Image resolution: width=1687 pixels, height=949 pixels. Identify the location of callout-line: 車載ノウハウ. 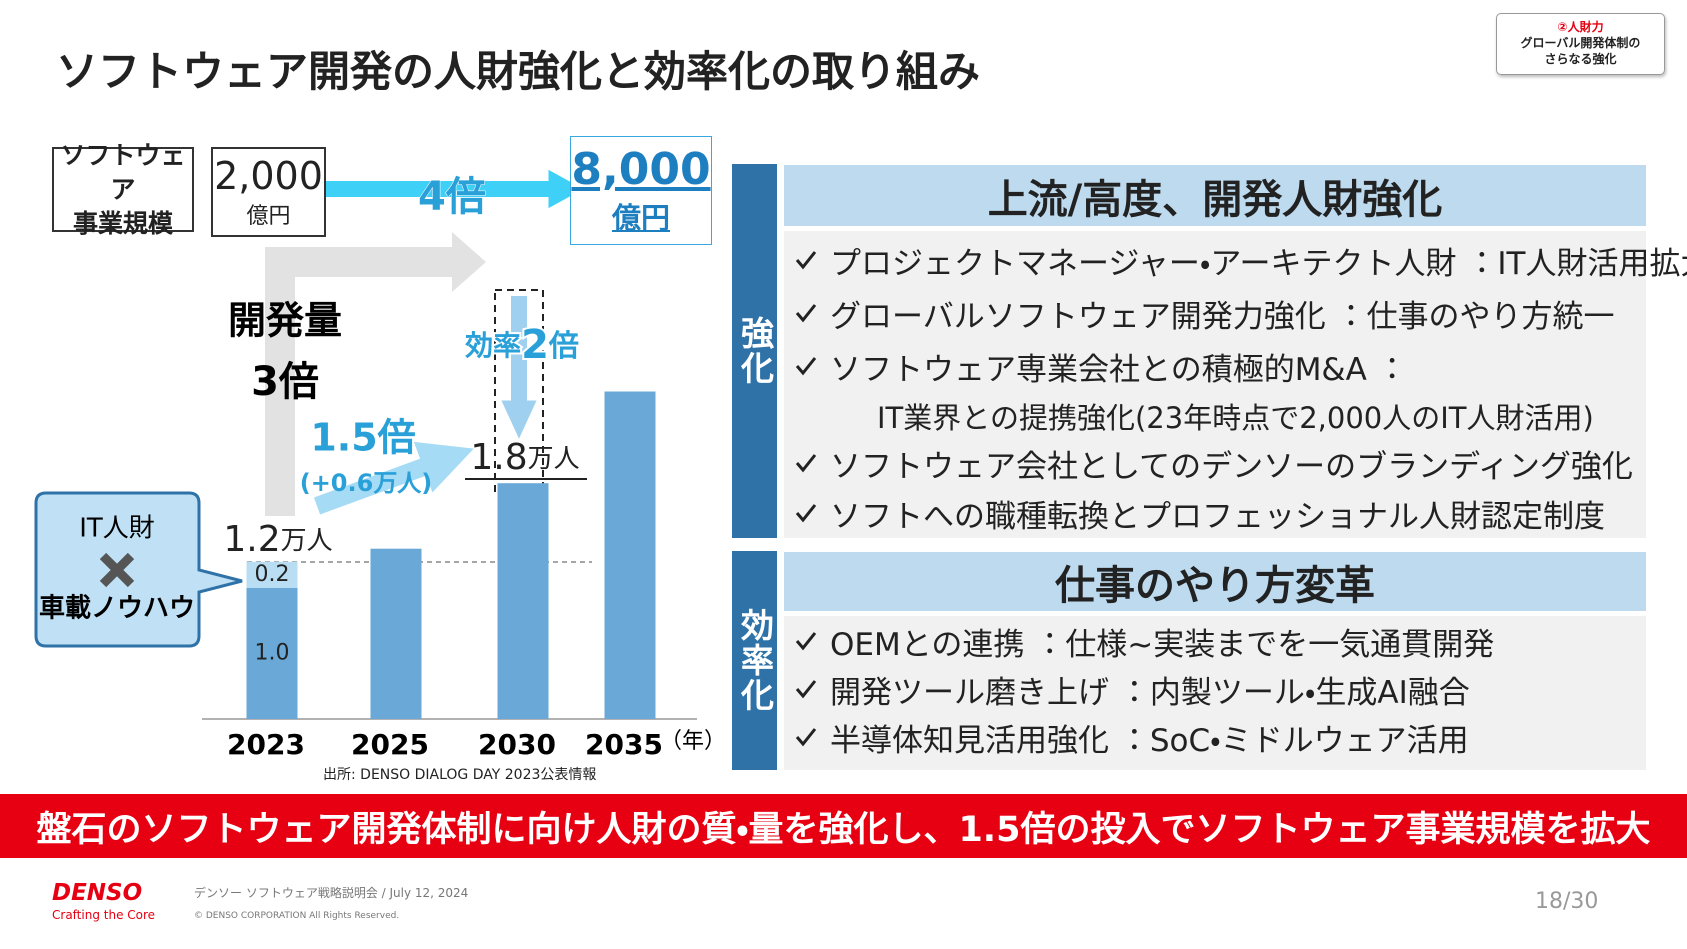
(117, 609).